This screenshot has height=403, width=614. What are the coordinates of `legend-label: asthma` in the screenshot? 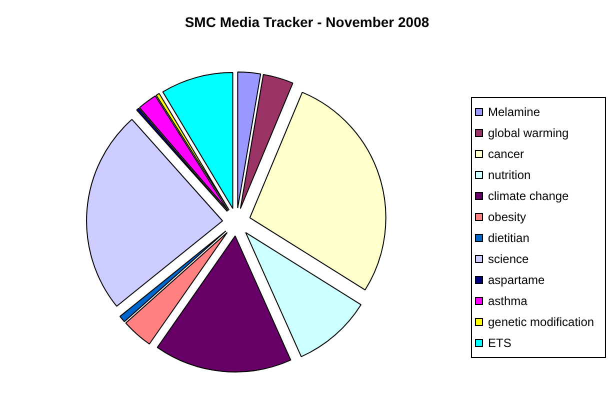 It's located at (508, 301).